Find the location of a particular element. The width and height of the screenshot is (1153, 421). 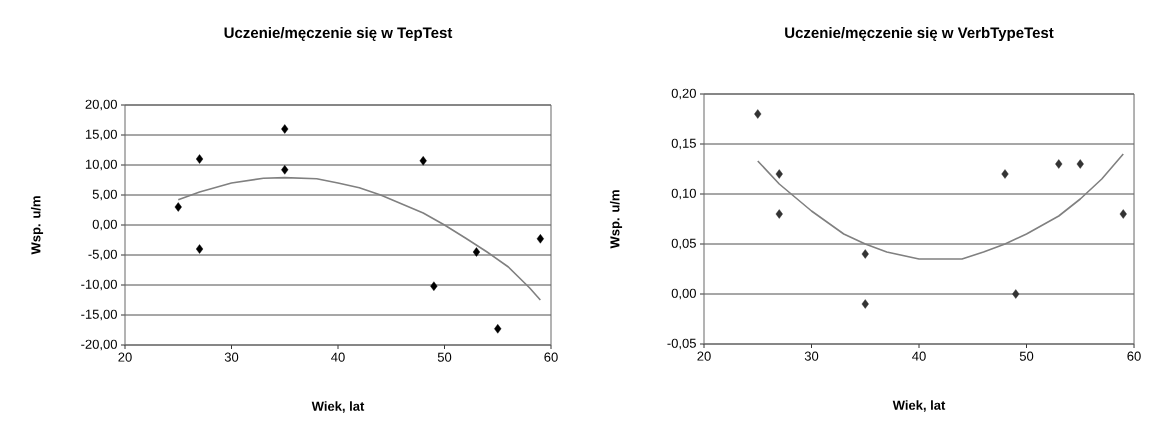

y-tick-label: 15,00 is located at coordinates (101, 135).